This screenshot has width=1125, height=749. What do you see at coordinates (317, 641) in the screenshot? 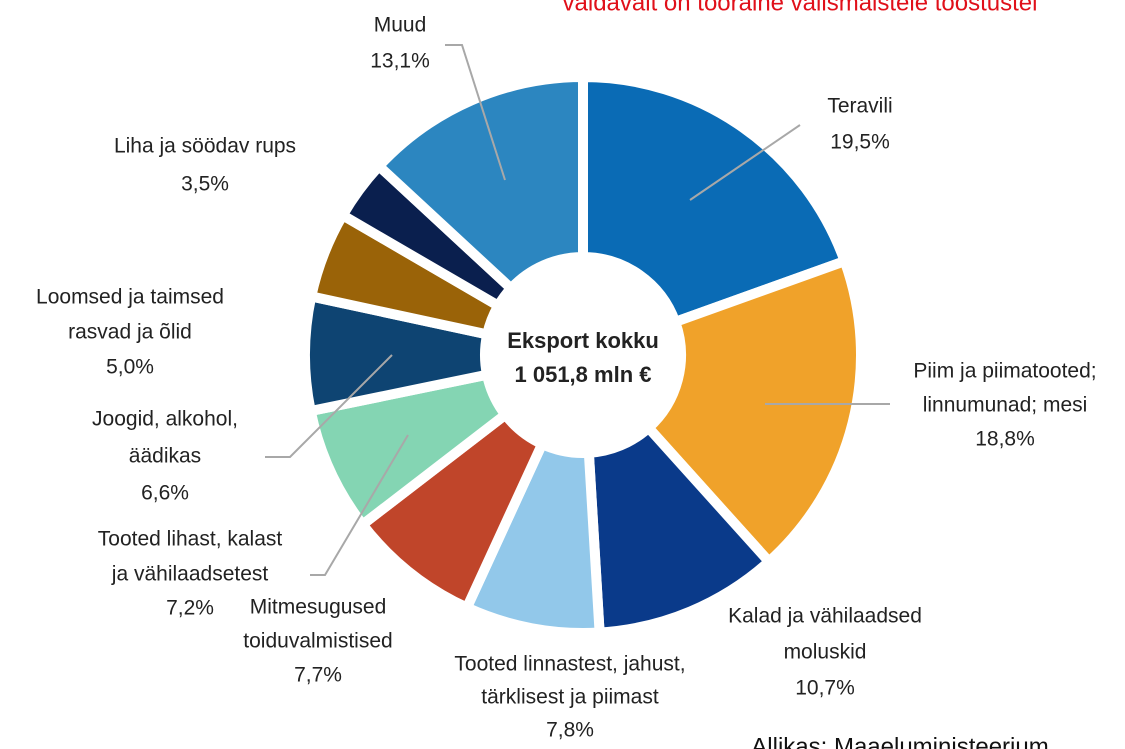
I see `category-label: toiduvalmistised` at bounding box center [317, 641].